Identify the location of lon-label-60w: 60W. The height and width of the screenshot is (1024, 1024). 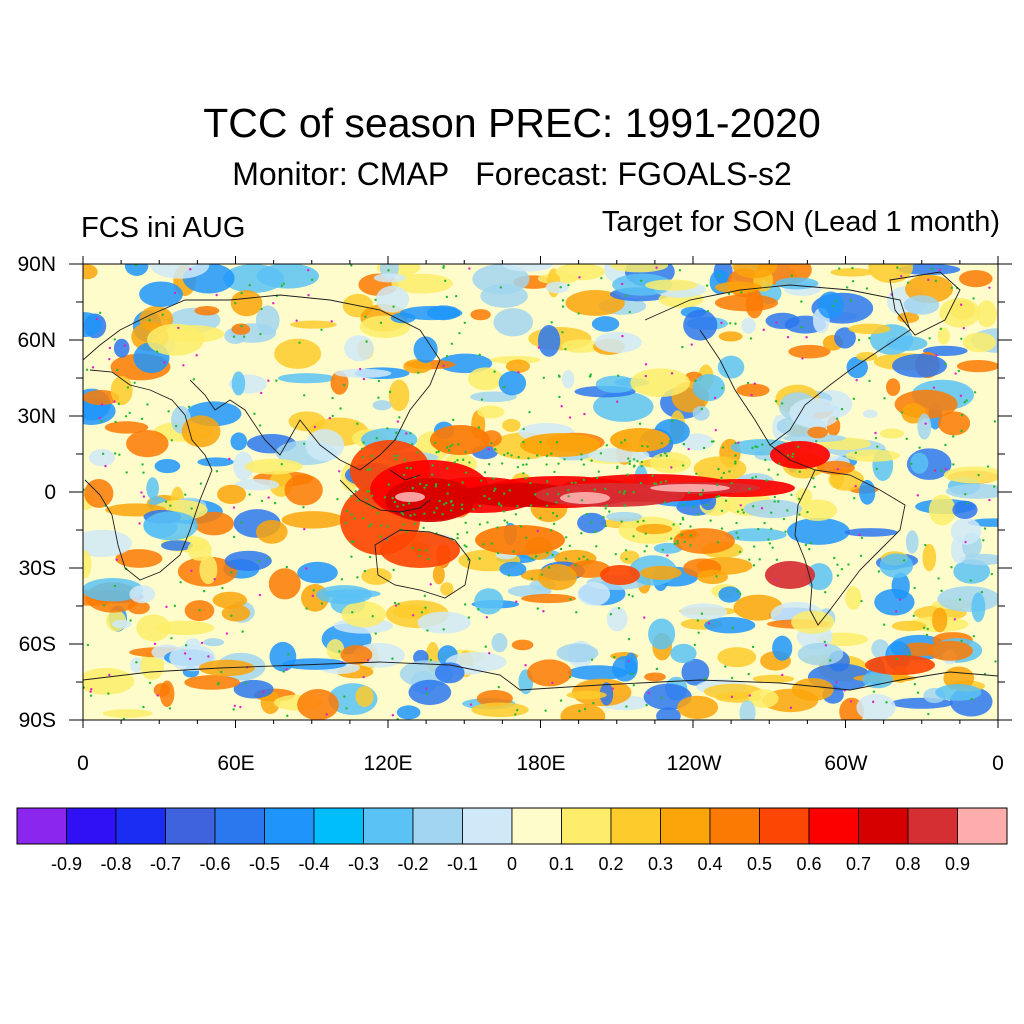
(846, 763).